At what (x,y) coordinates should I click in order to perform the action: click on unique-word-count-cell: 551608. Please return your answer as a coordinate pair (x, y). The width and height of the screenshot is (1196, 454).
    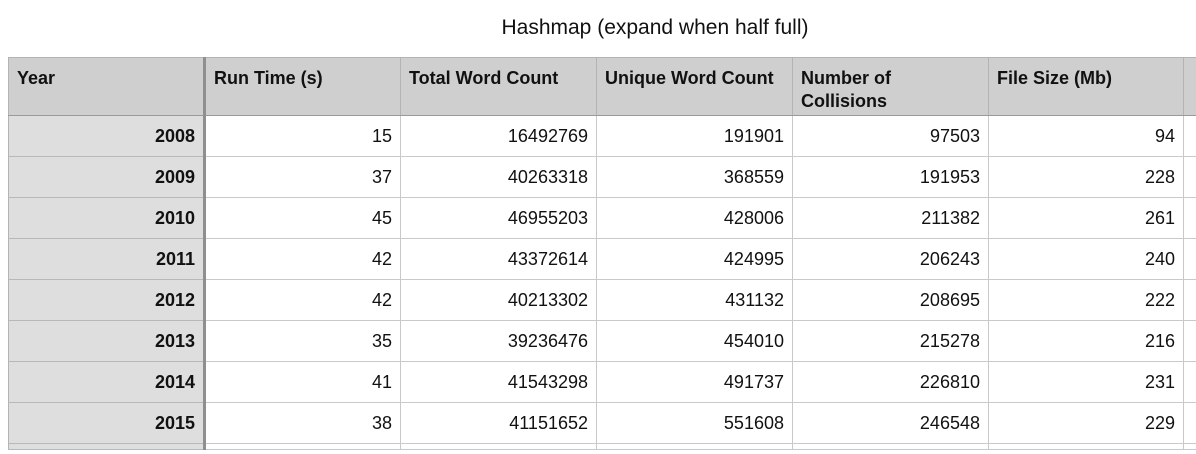
    Looking at the image, I should click on (694, 423).